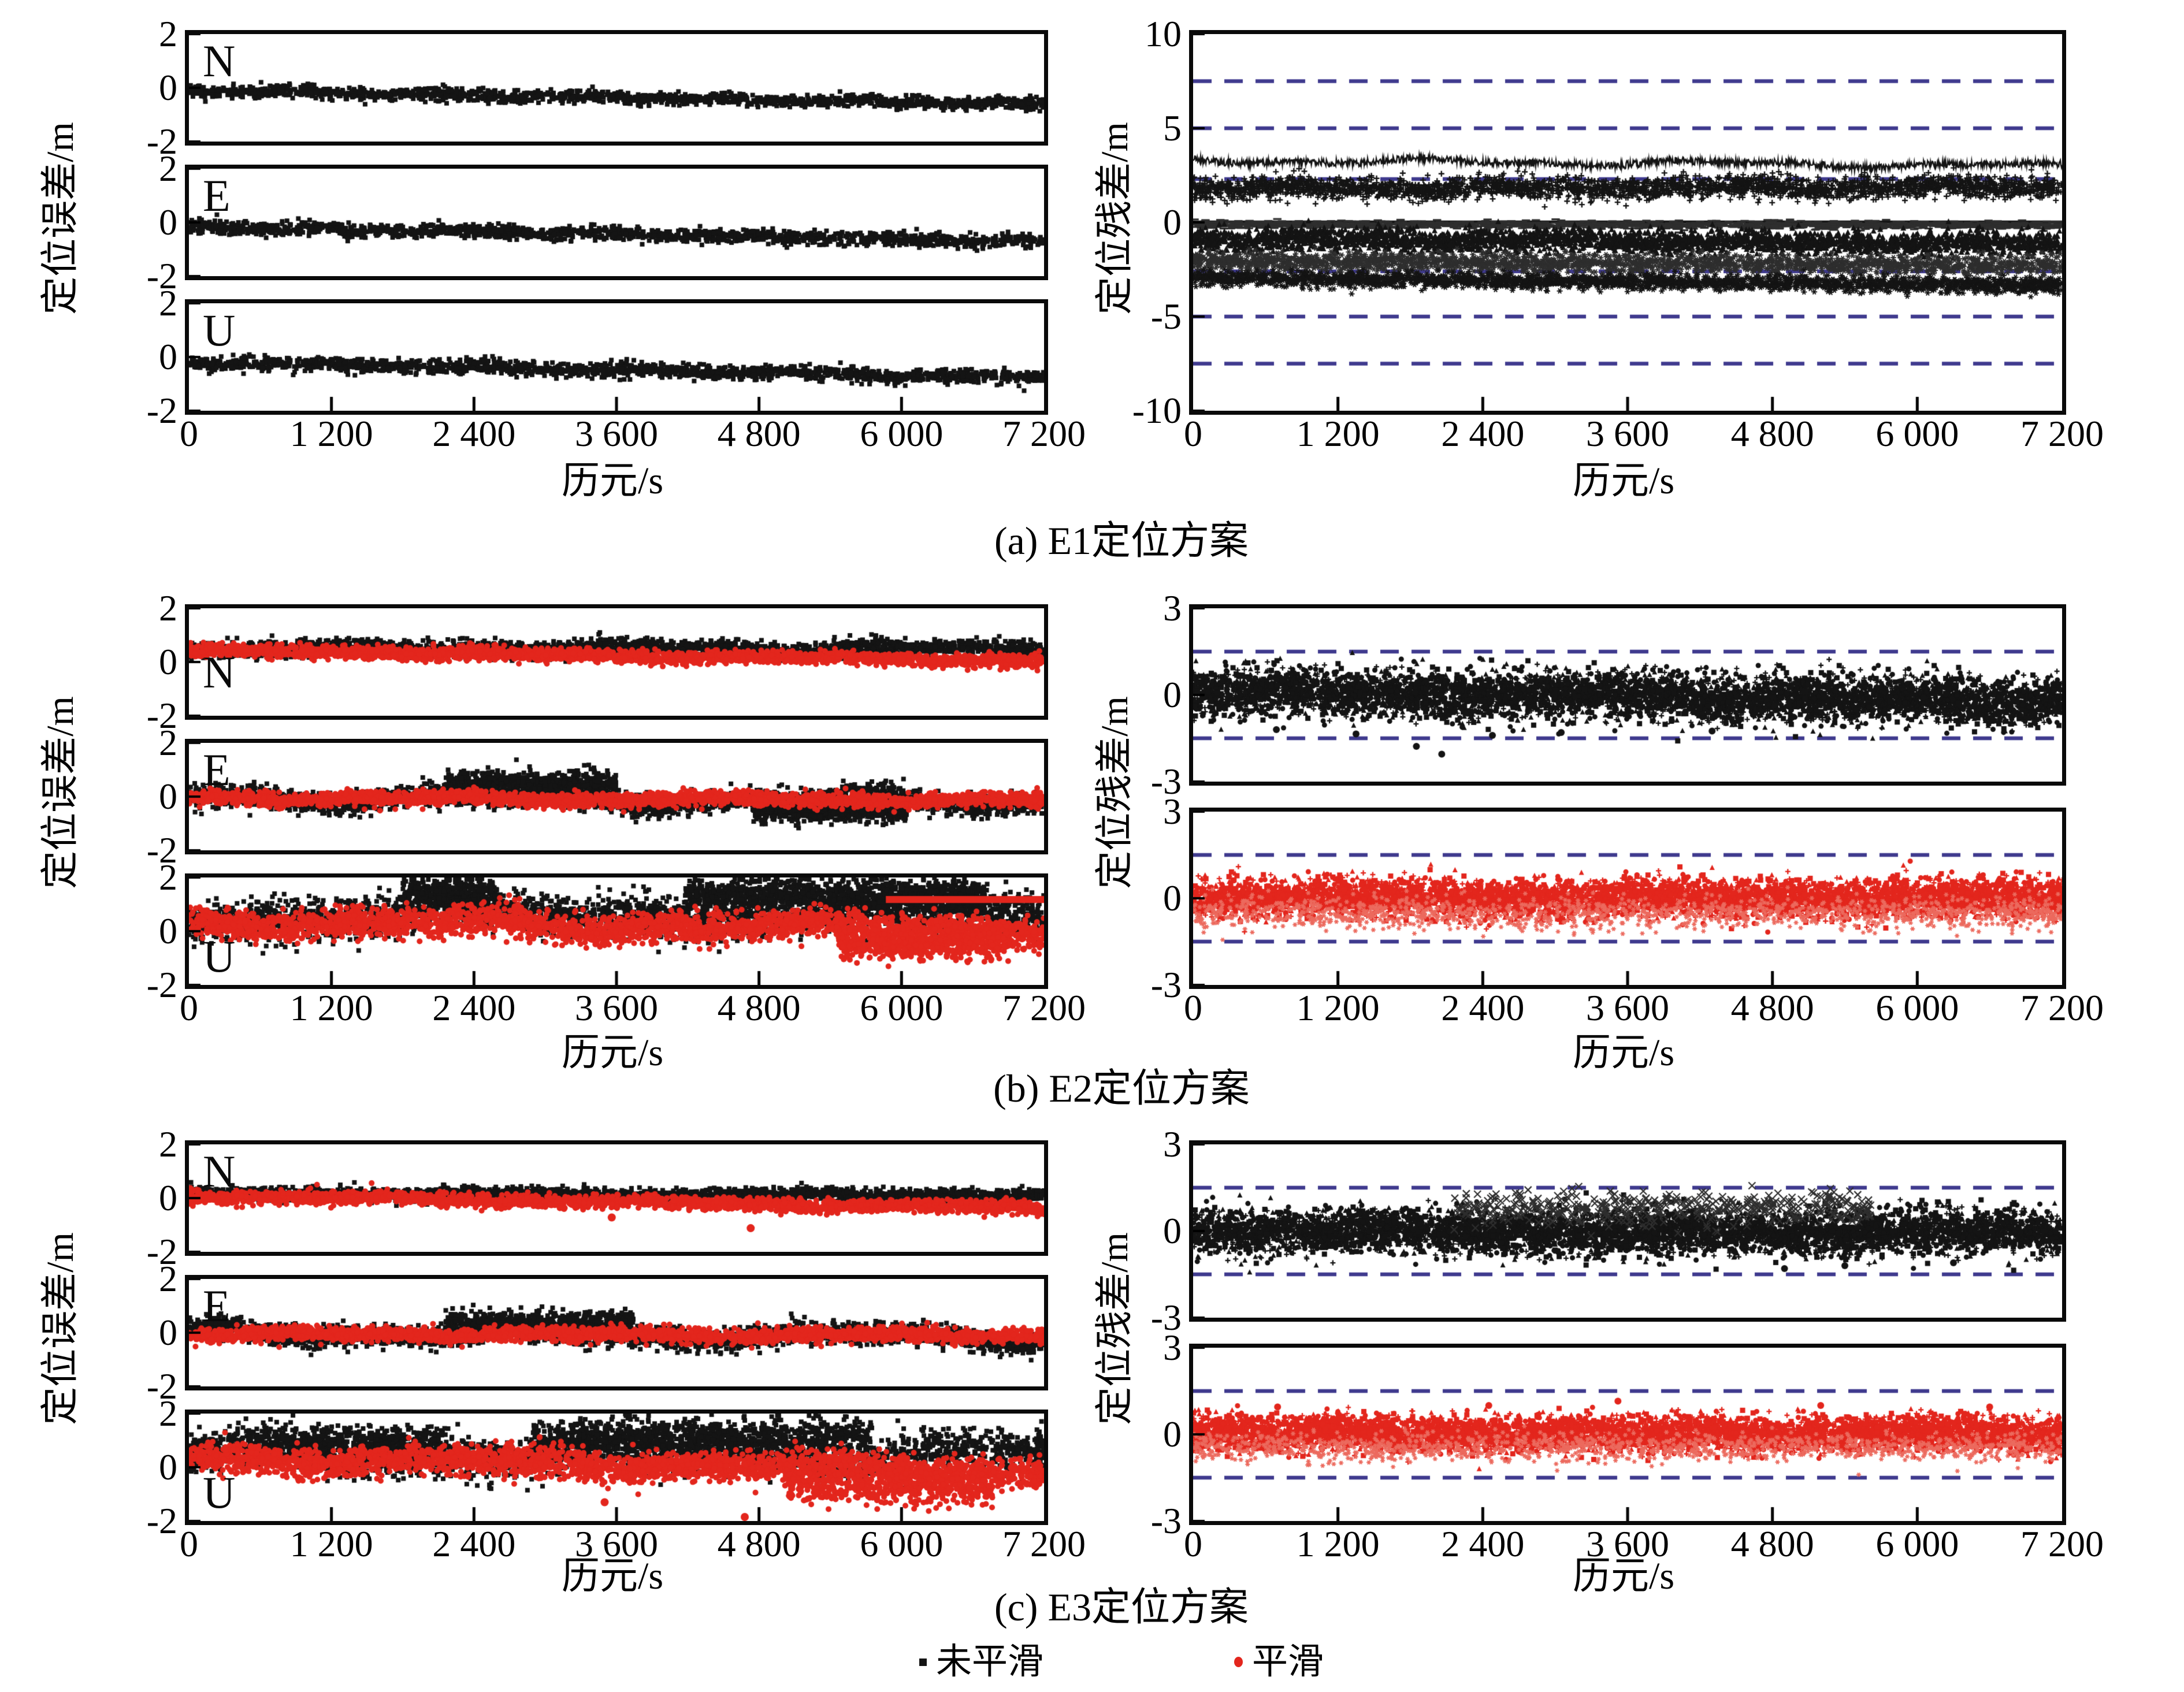 The image size is (2184, 1692). I want to click on y-tick-label: 5, so click(1172, 127).